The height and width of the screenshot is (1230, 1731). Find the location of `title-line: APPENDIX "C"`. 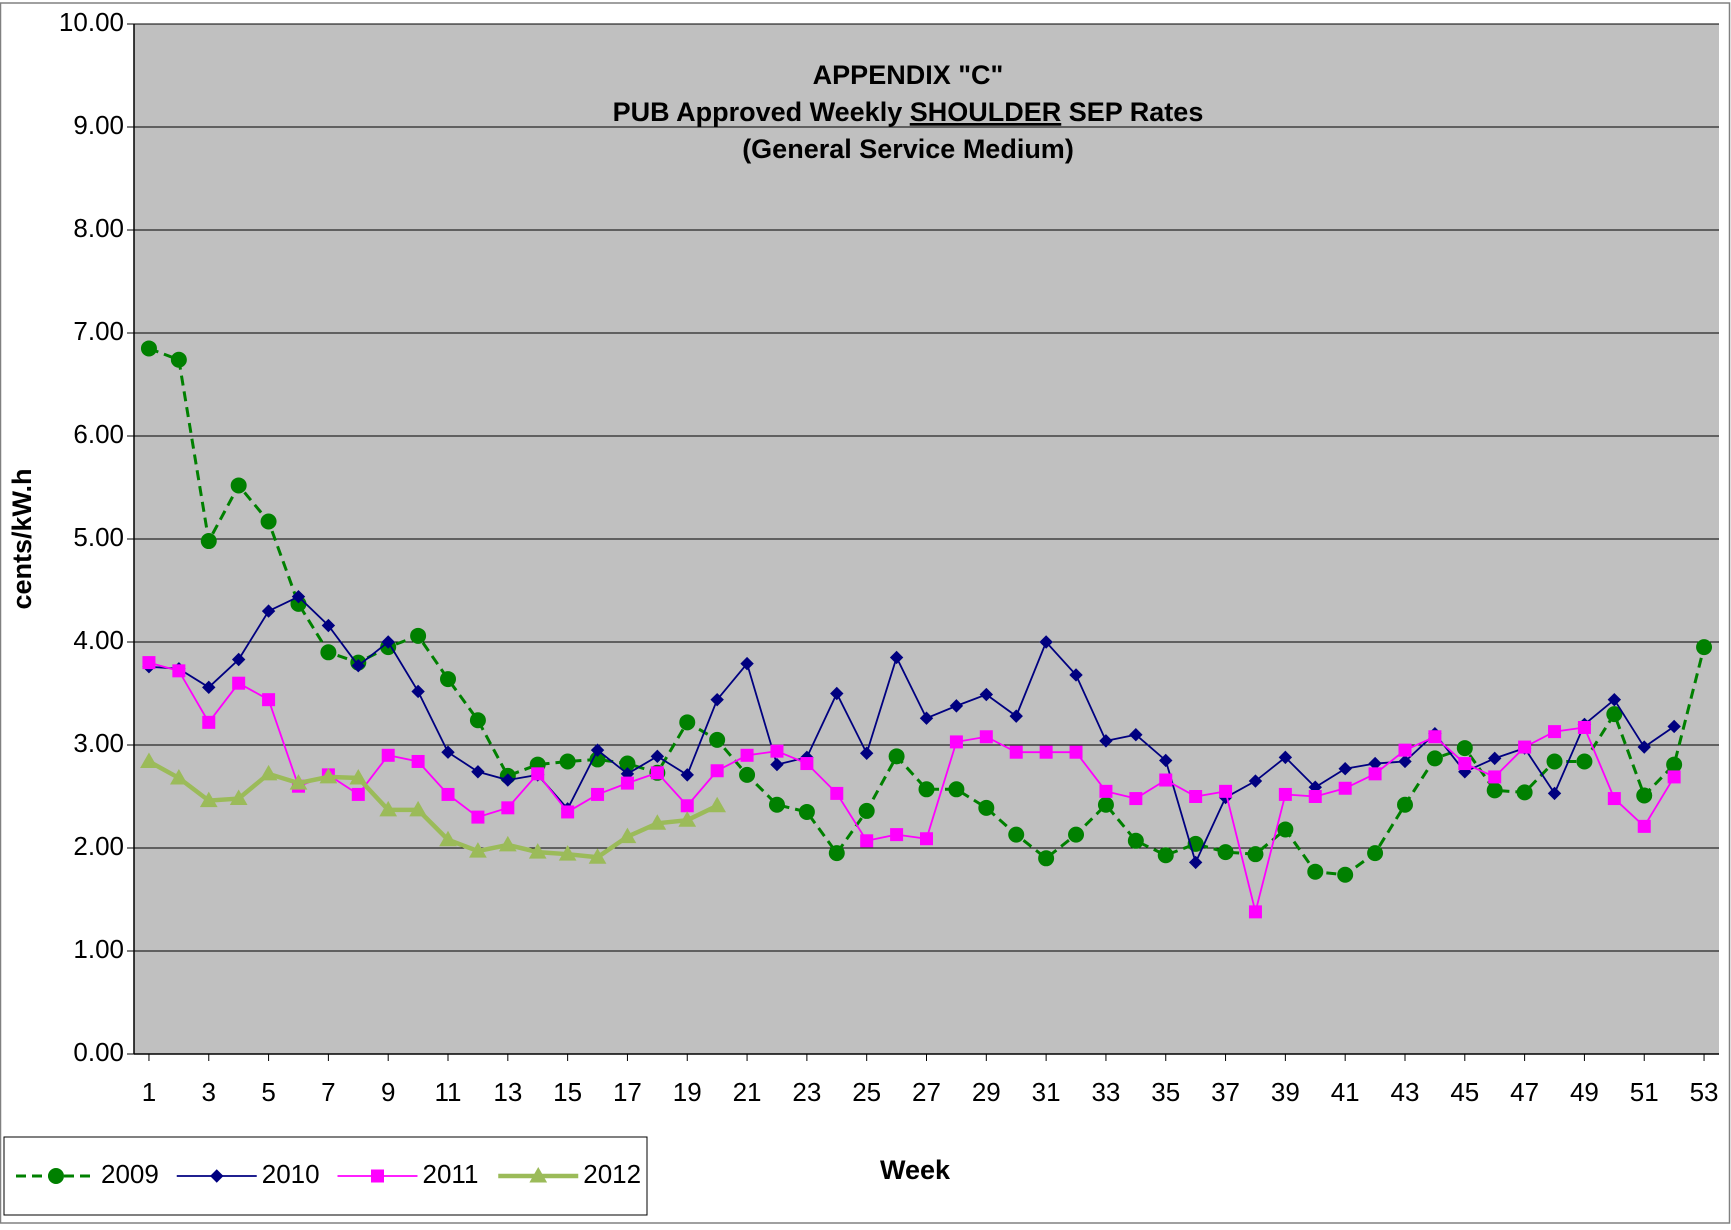

title-line: APPENDIX "C" is located at coordinates (908, 75).